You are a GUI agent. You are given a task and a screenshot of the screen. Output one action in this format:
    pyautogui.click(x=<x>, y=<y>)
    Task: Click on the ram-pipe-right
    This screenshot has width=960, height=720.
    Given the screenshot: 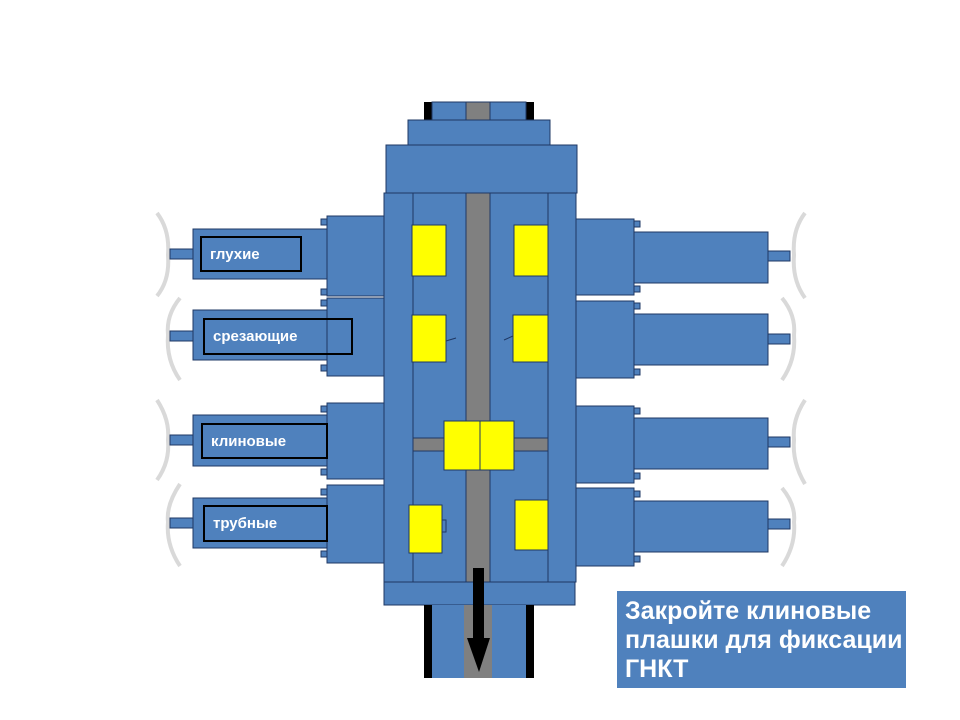 What is the action you would take?
    pyautogui.click(x=531, y=525)
    